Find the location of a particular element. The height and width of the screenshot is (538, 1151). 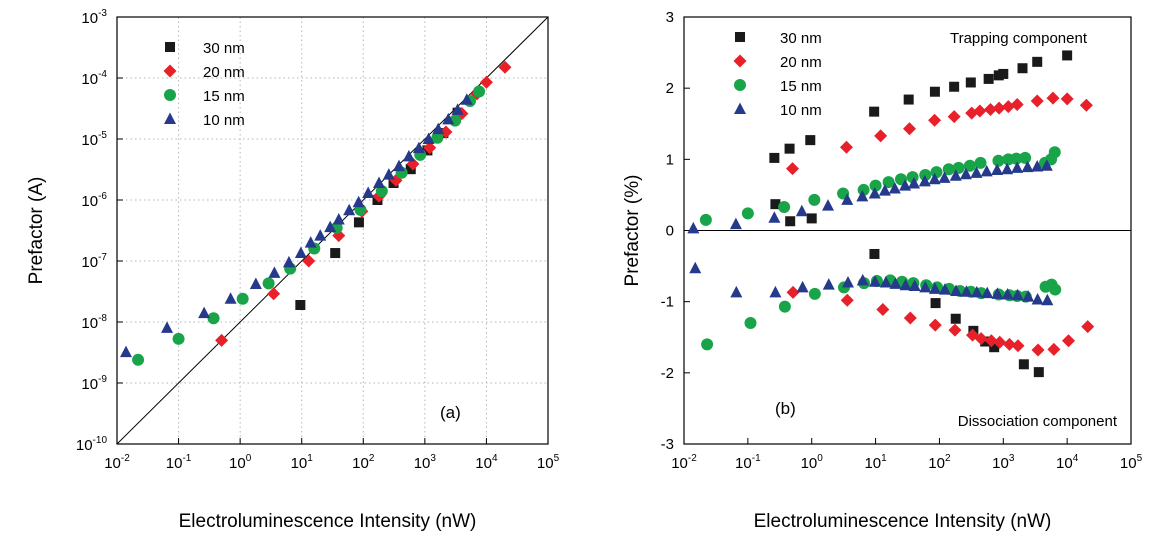

y-tick-label: 10⁻⁴ is located at coordinates (94, 78).